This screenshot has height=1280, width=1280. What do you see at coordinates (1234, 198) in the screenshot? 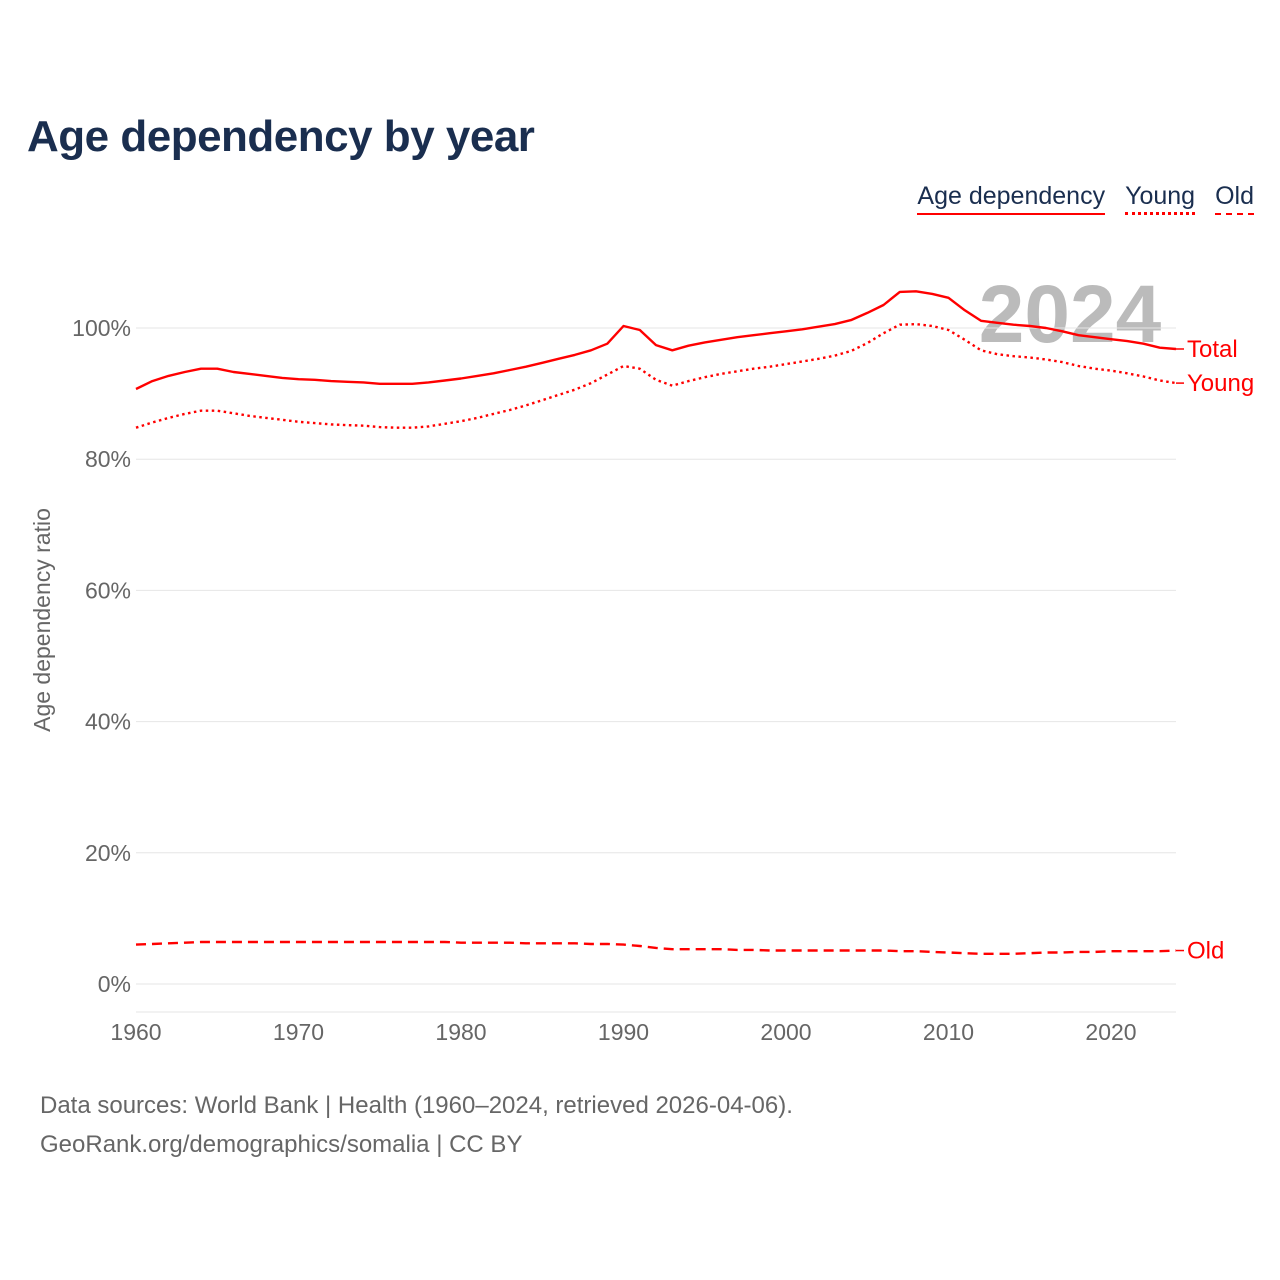
I see `legend-item-old: Old` at bounding box center [1234, 198].